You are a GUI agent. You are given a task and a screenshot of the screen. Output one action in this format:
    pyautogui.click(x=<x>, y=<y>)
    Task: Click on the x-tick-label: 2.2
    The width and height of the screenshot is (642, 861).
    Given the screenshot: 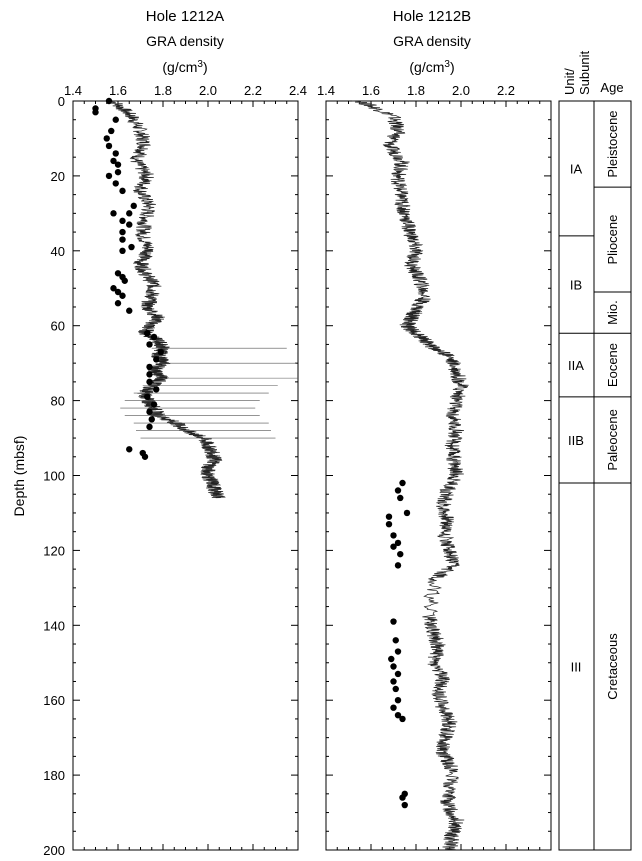 What is the action you would take?
    pyautogui.click(x=253, y=90)
    